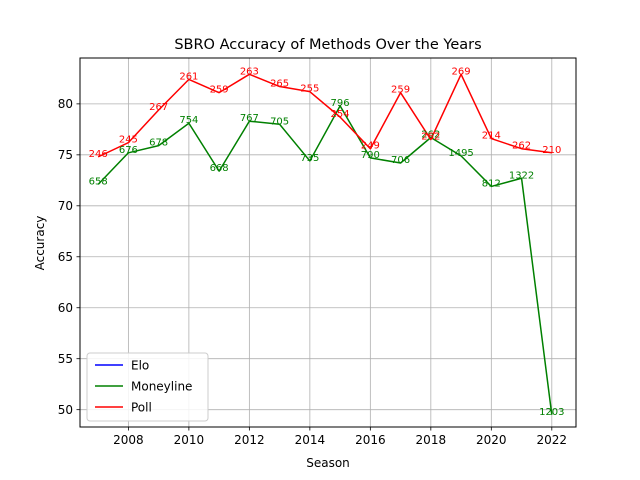  What do you see at coordinates (460, 153) in the screenshot?
I see `moneyline-data-label: 1495` at bounding box center [460, 153].